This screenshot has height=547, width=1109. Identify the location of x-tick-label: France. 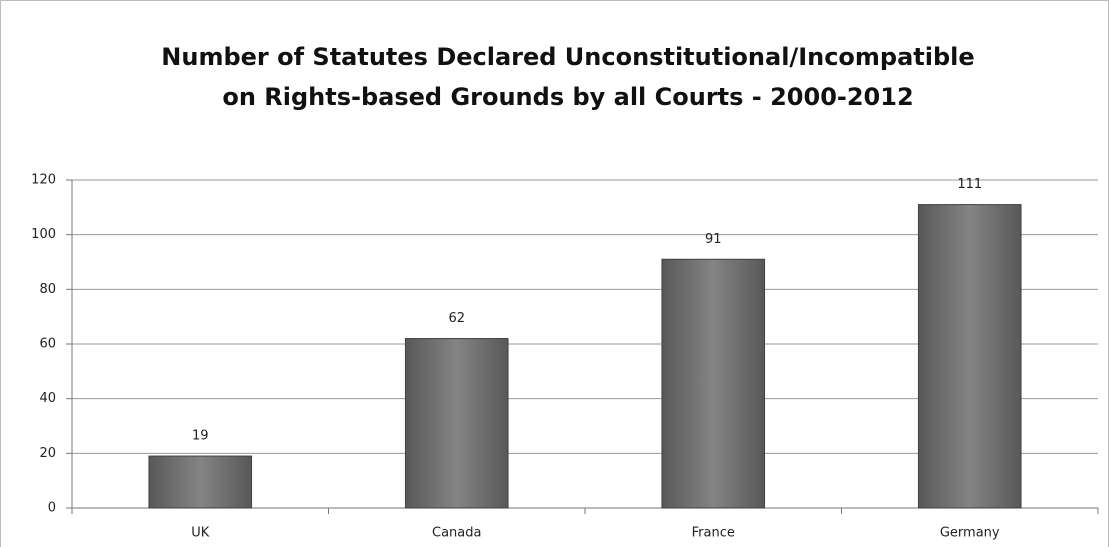
(713, 533).